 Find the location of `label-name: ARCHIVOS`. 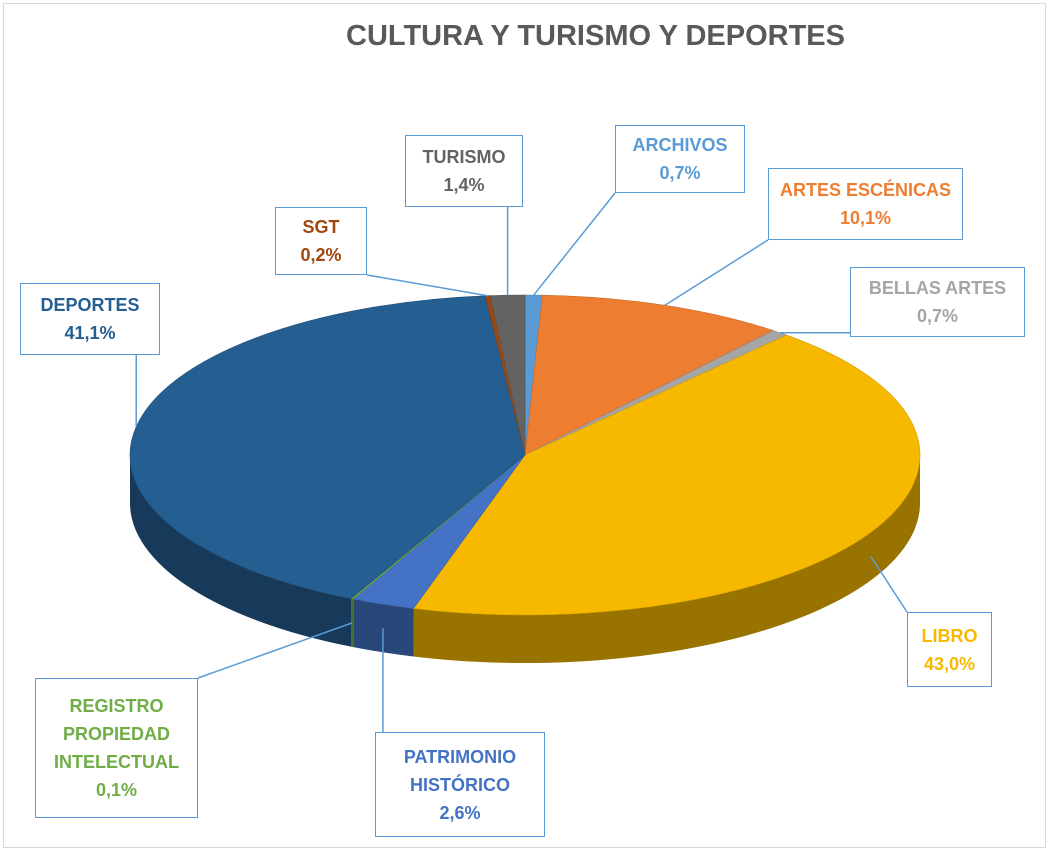

label-name: ARCHIVOS is located at coordinates (680, 145).